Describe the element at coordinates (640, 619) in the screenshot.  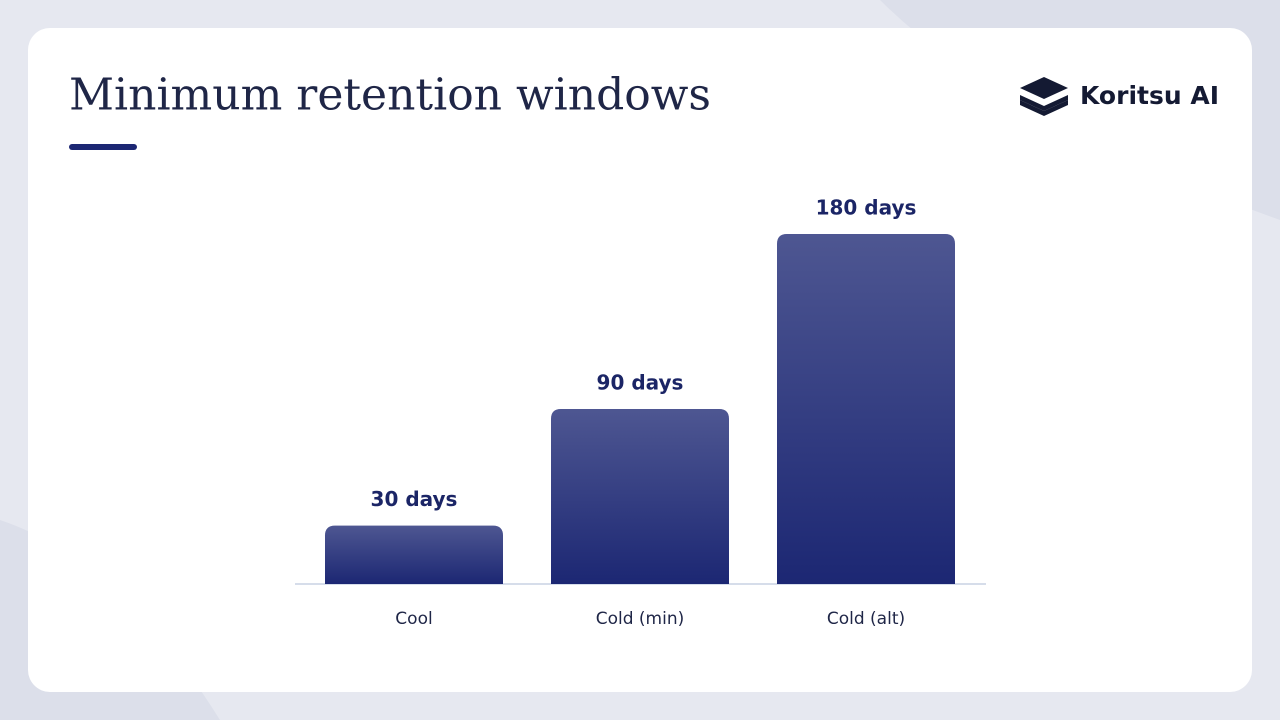
I see `x-tick-label: Cold (min)` at that location.